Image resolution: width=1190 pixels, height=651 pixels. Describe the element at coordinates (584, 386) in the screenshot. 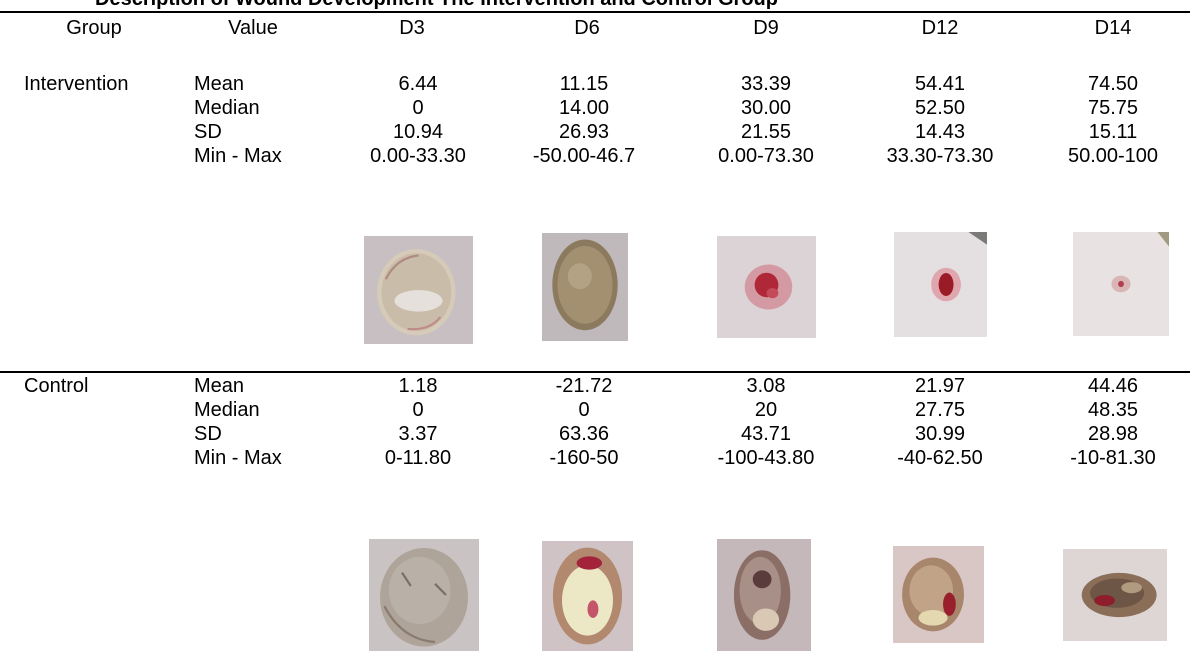

I see `cell-value: -21.72` at that location.